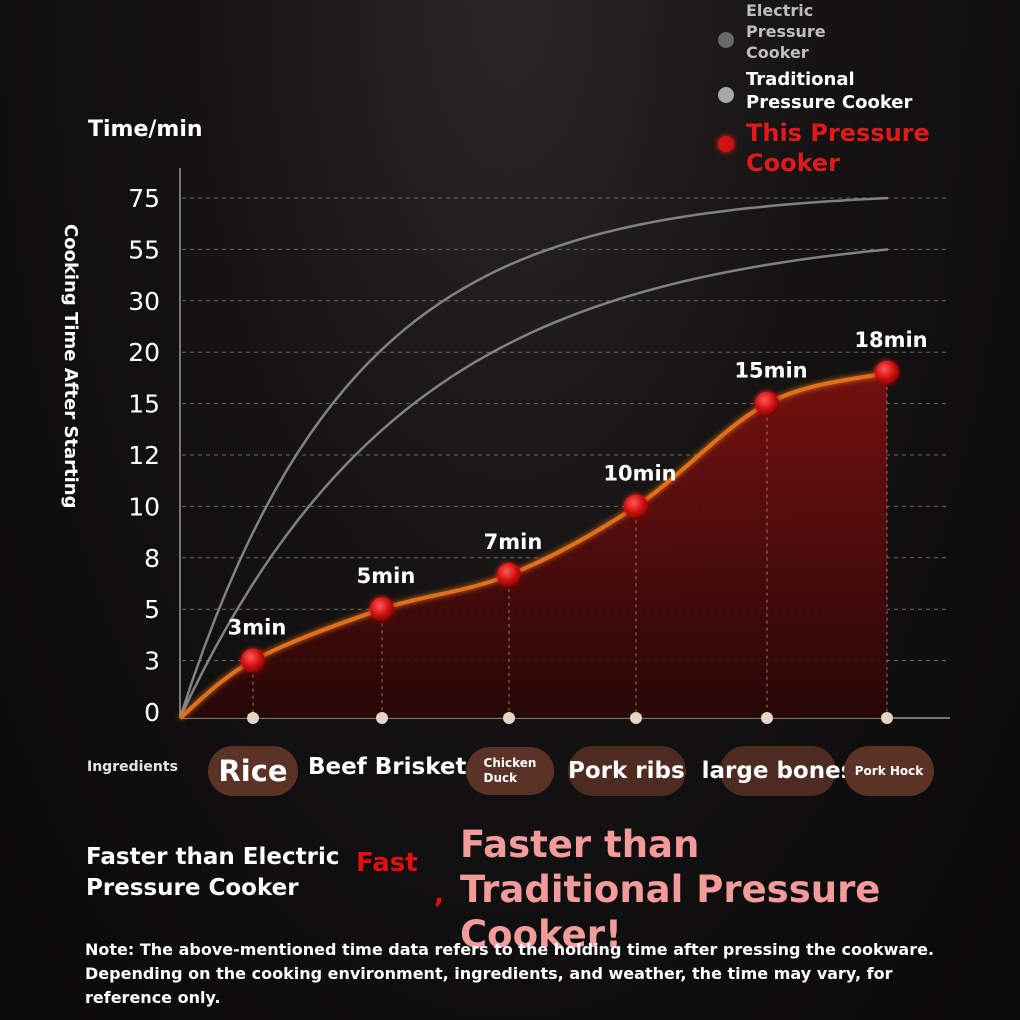 This screenshot has height=1020, width=1020. What do you see at coordinates (387, 863) in the screenshot?
I see `slogan-fast: Fast` at bounding box center [387, 863].